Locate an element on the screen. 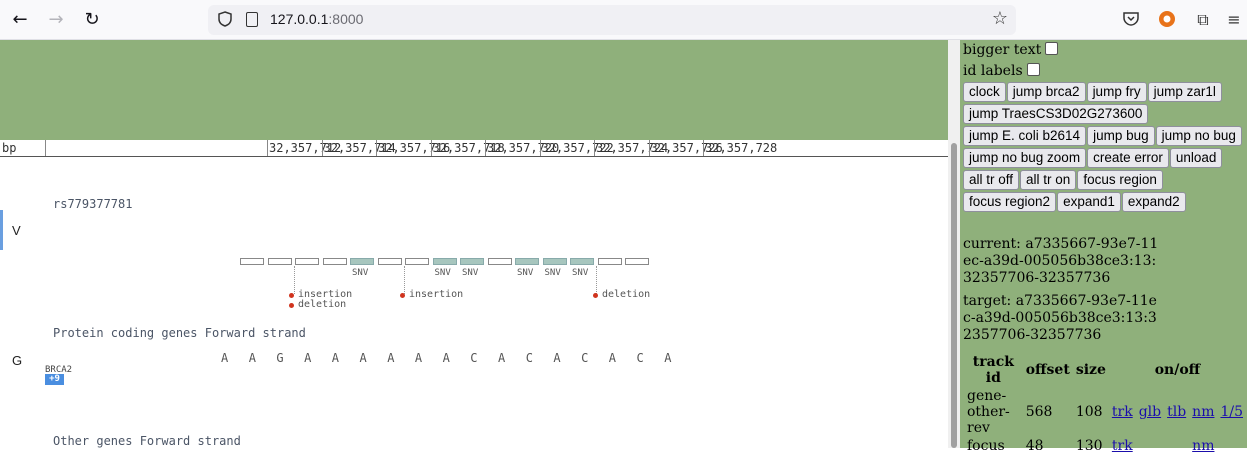 The width and height of the screenshot is (1247, 456). track-toggle-link-tlb: tlb is located at coordinates (1177, 412).